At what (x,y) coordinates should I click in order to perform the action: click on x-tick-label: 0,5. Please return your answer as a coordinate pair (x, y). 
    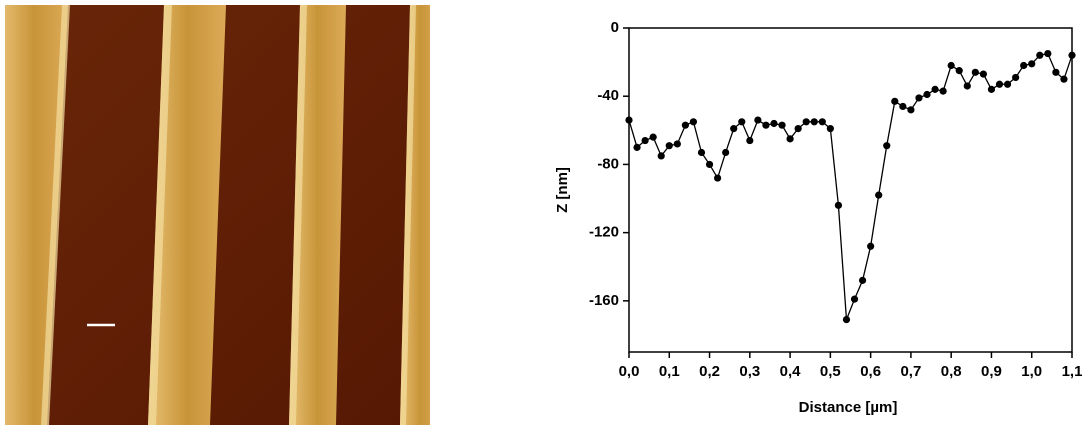
    Looking at the image, I should click on (830, 371).